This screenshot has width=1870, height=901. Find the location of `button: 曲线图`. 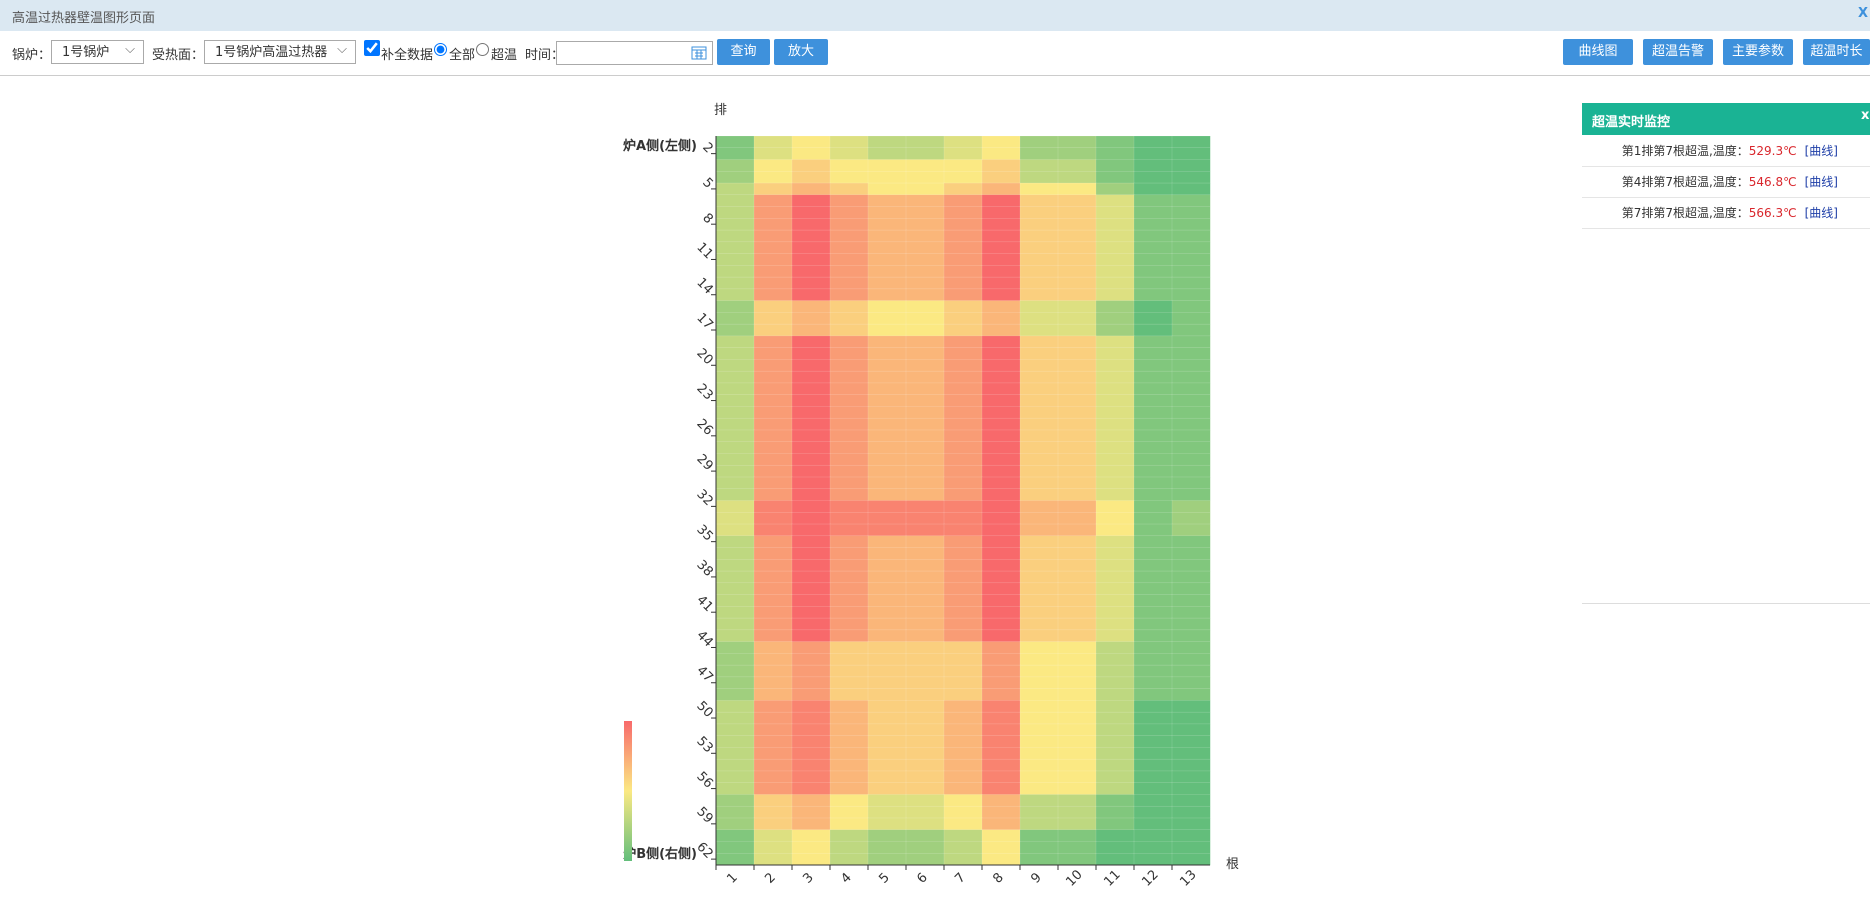

button: 曲线图 is located at coordinates (1598, 52).